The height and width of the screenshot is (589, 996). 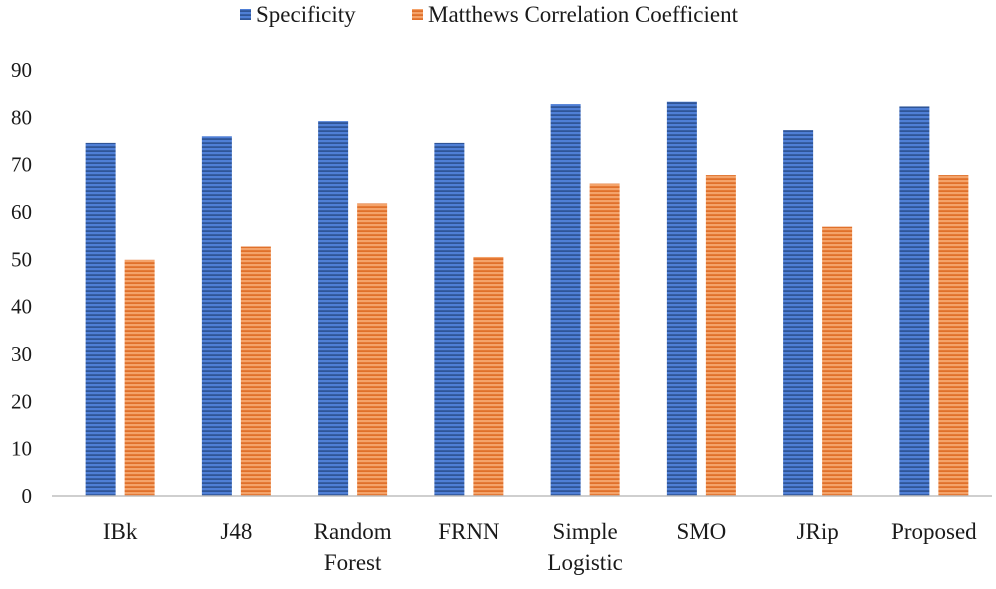 I want to click on y-tick-label: 80, so click(x=21, y=117).